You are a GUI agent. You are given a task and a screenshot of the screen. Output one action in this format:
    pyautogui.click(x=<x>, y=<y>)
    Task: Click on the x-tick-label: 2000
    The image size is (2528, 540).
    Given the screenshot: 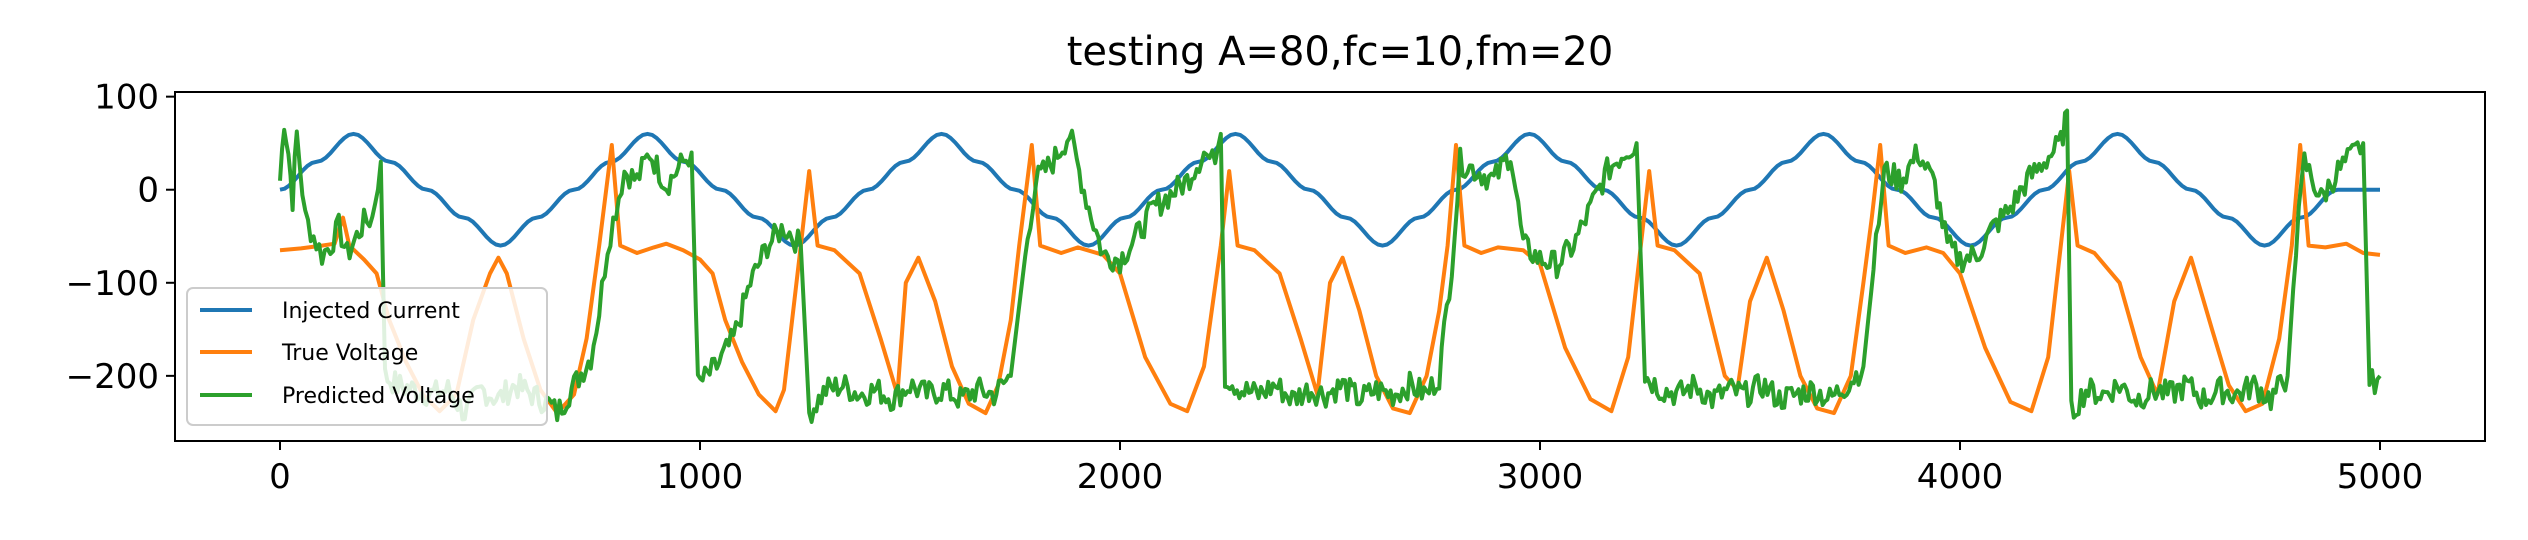 What is the action you would take?
    pyautogui.click(x=1120, y=477)
    